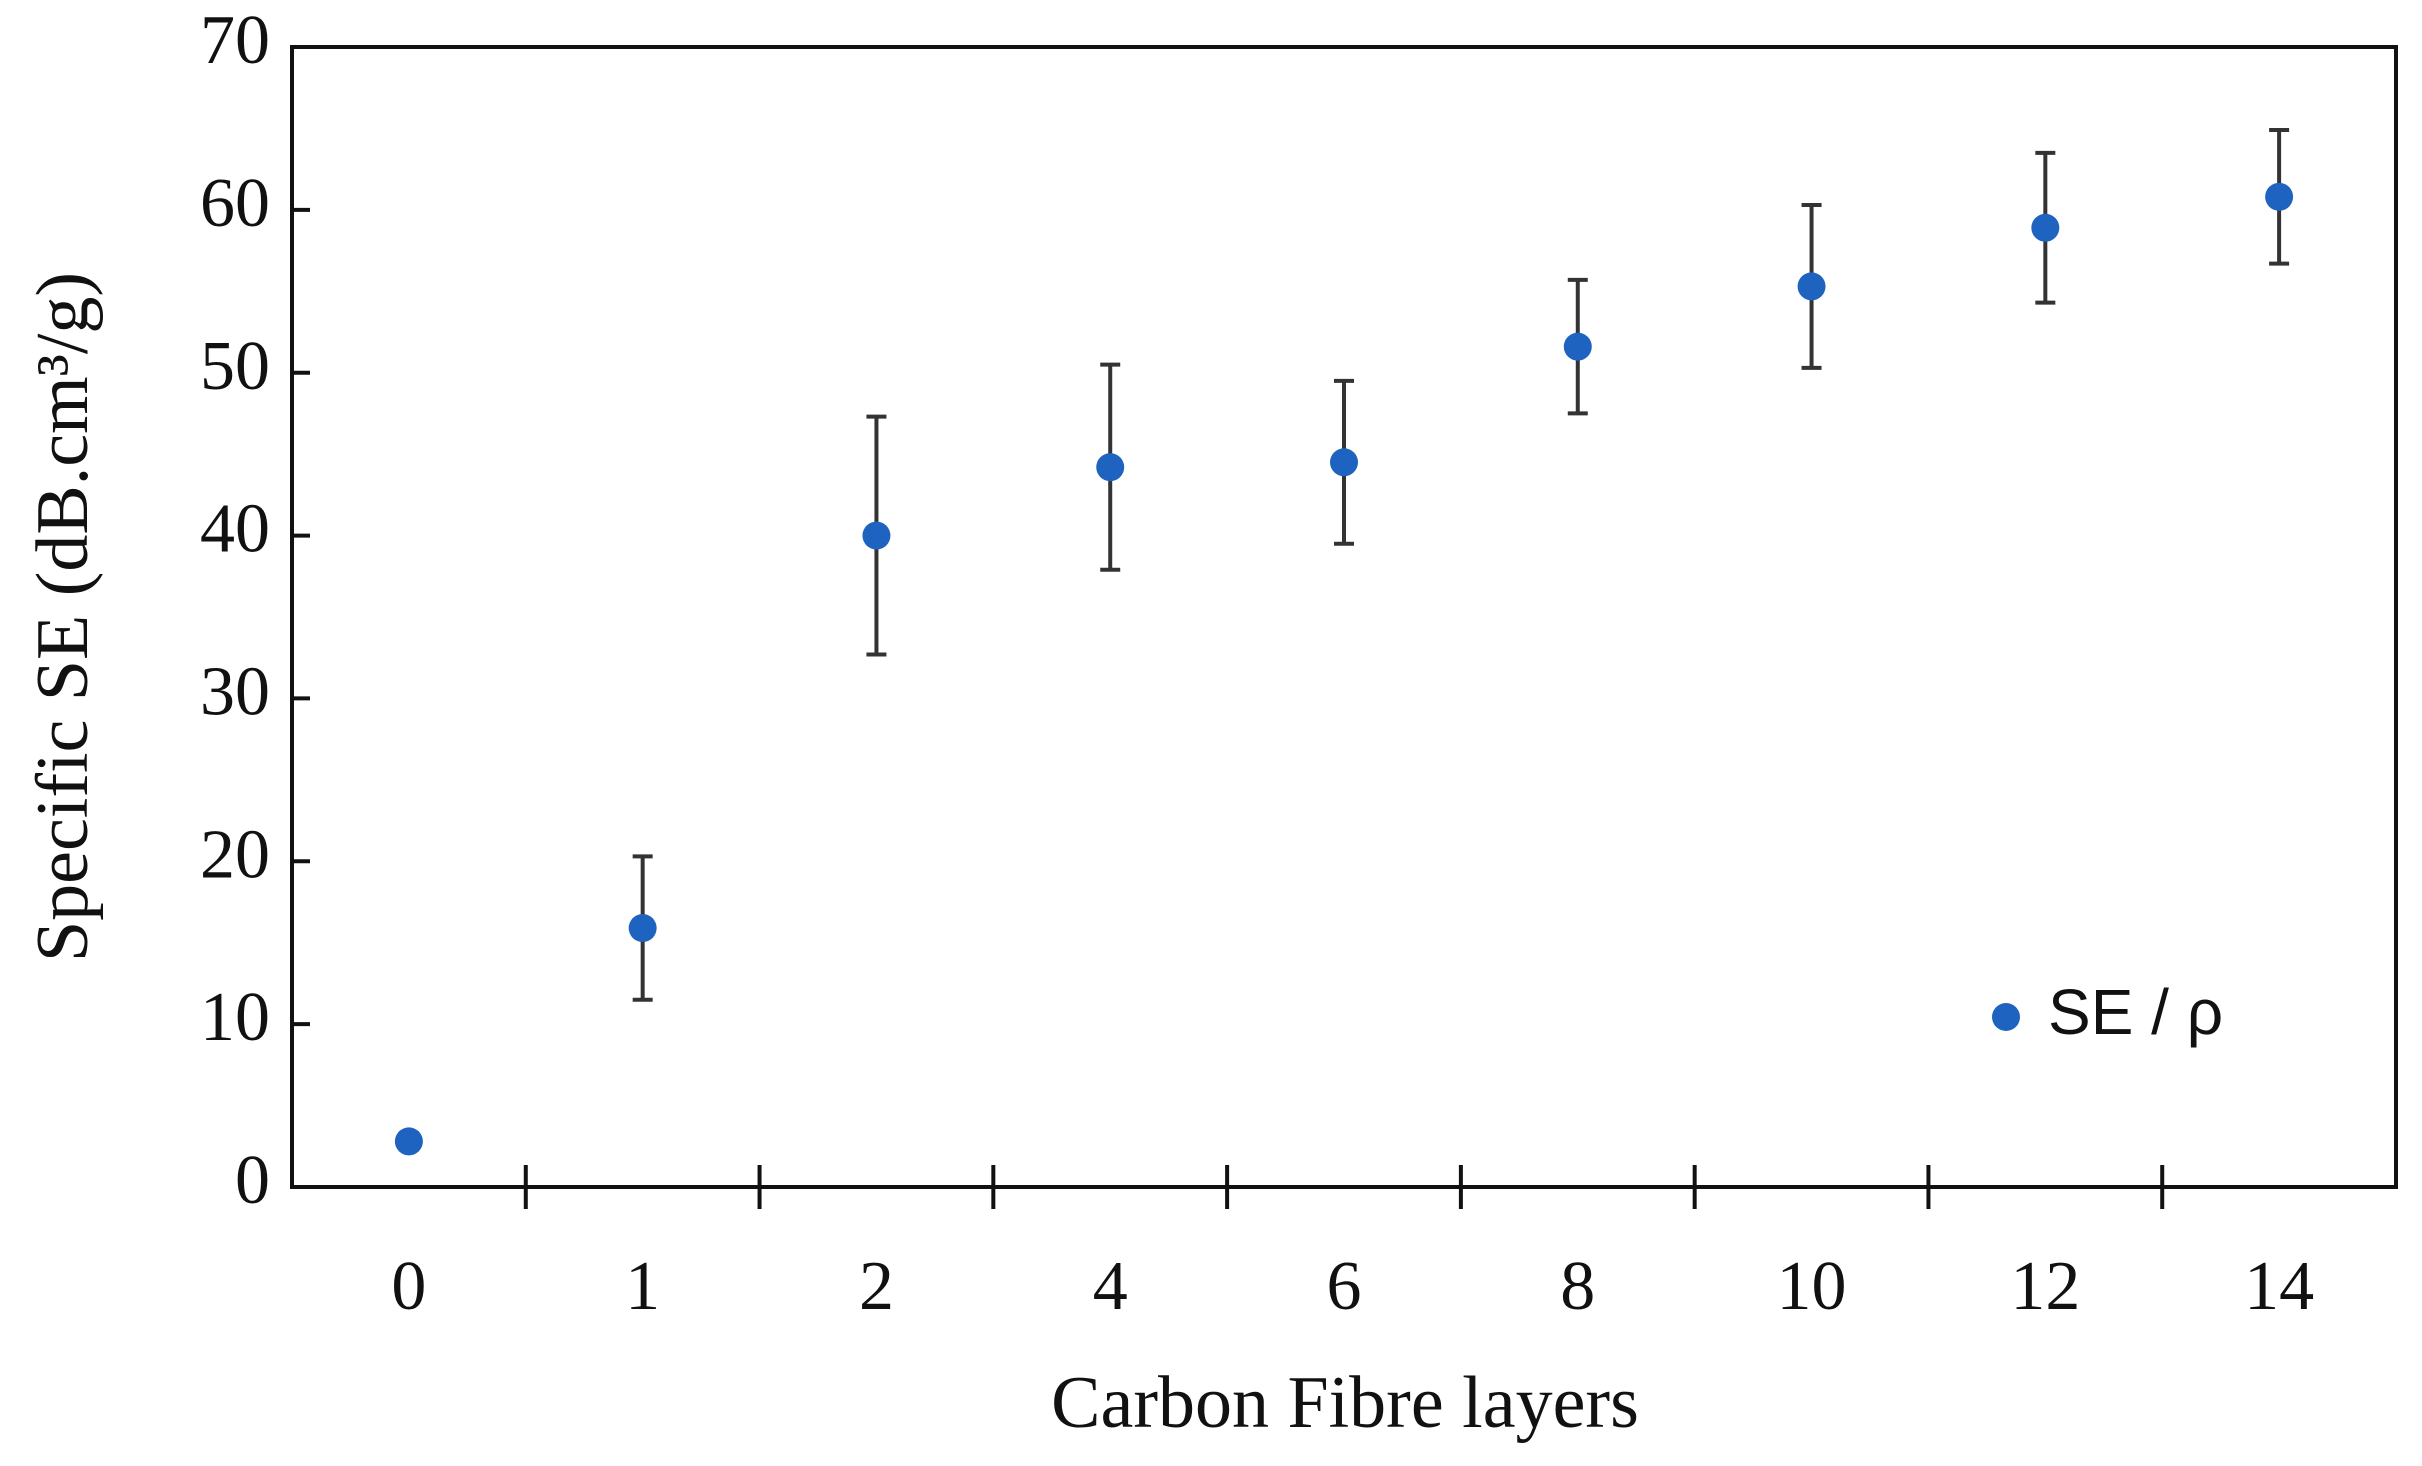 This screenshot has height=1466, width=2422. I want to click on y-tick-label: 40, so click(235, 529).